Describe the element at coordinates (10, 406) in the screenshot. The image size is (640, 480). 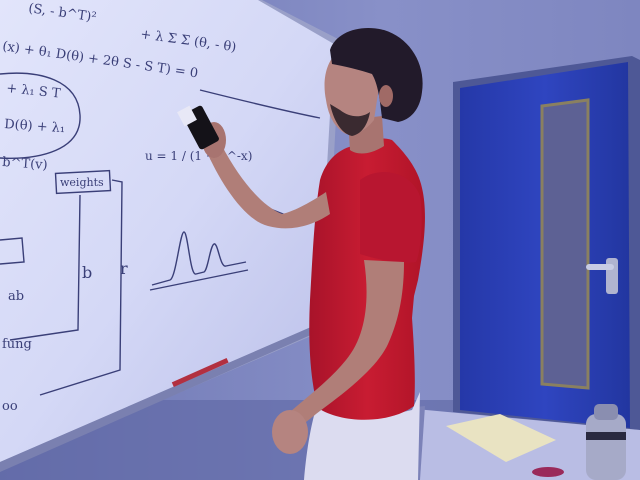
I see `board-line: oo` at that location.